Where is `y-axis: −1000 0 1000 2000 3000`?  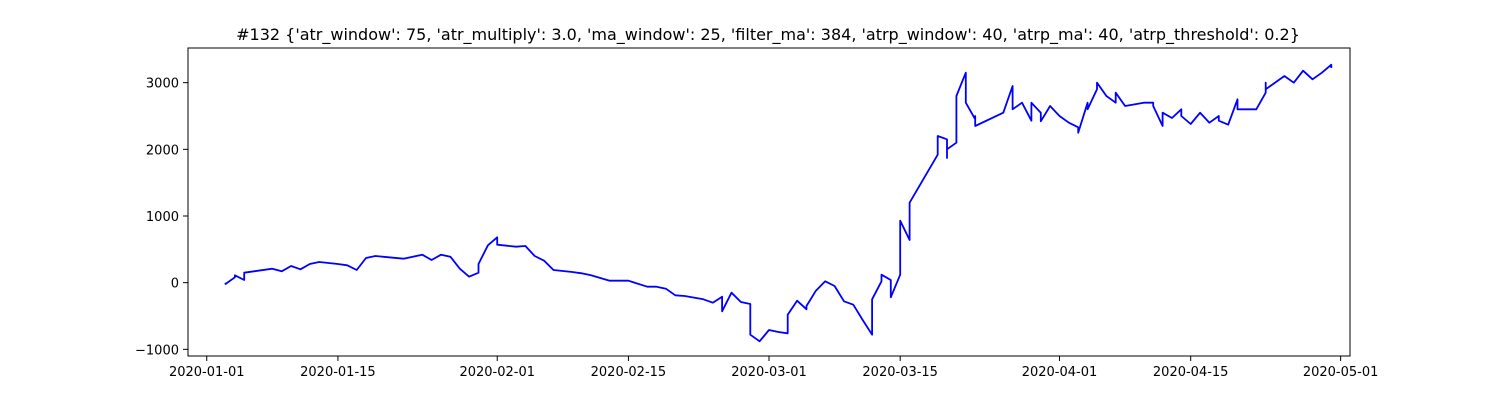
y-axis: −1000 0 1000 2000 3000 is located at coordinates (161, 217).